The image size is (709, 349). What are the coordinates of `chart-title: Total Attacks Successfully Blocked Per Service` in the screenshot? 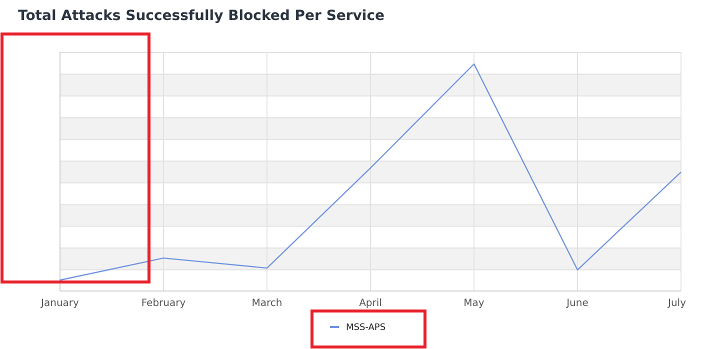 It's located at (201, 16).